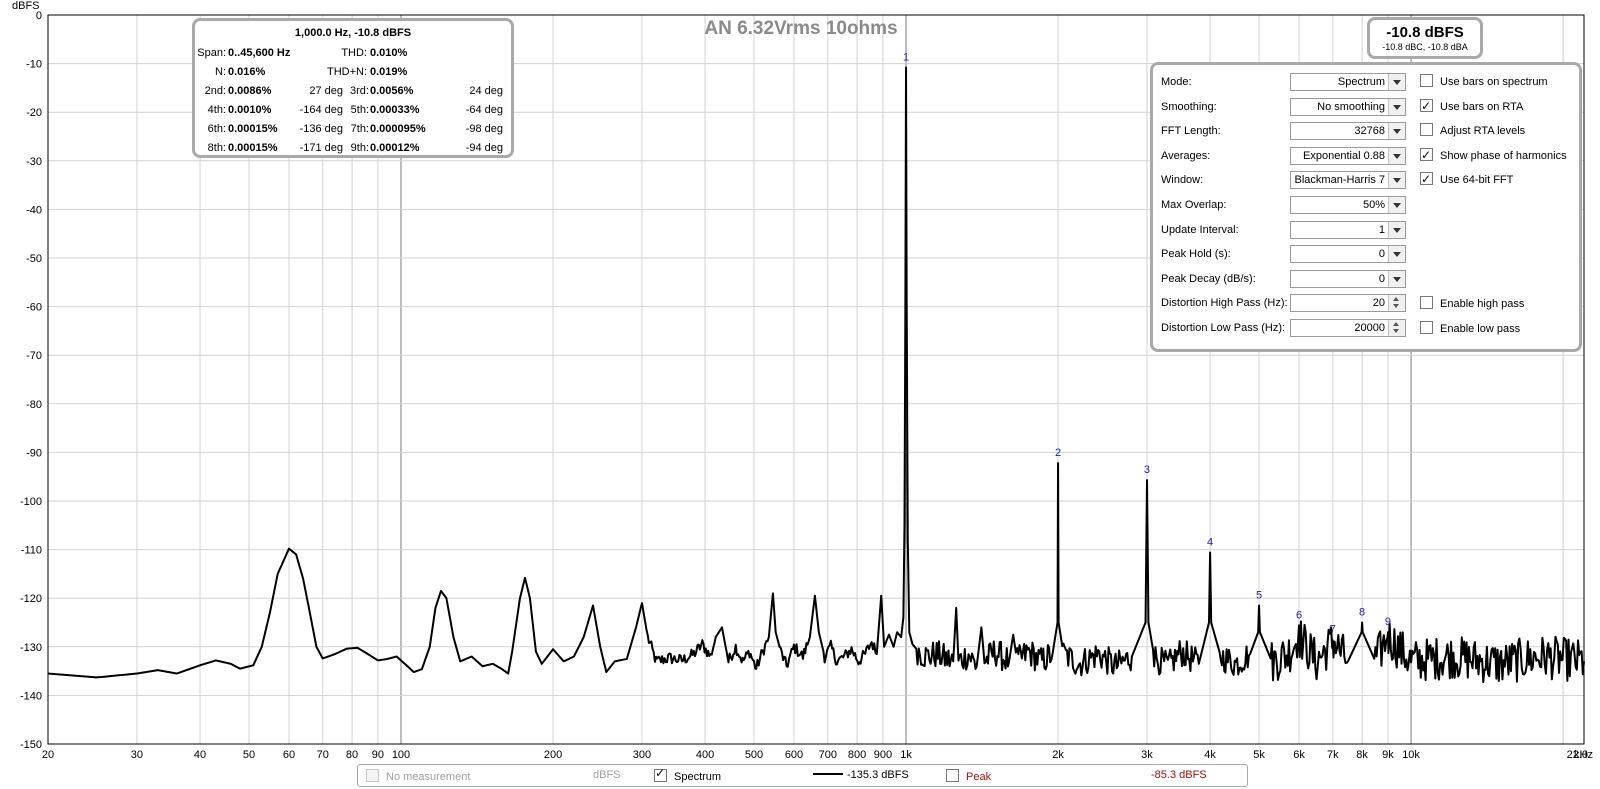  Describe the element at coordinates (34, 113) in the screenshot. I see `y-tick-label: -20` at that location.